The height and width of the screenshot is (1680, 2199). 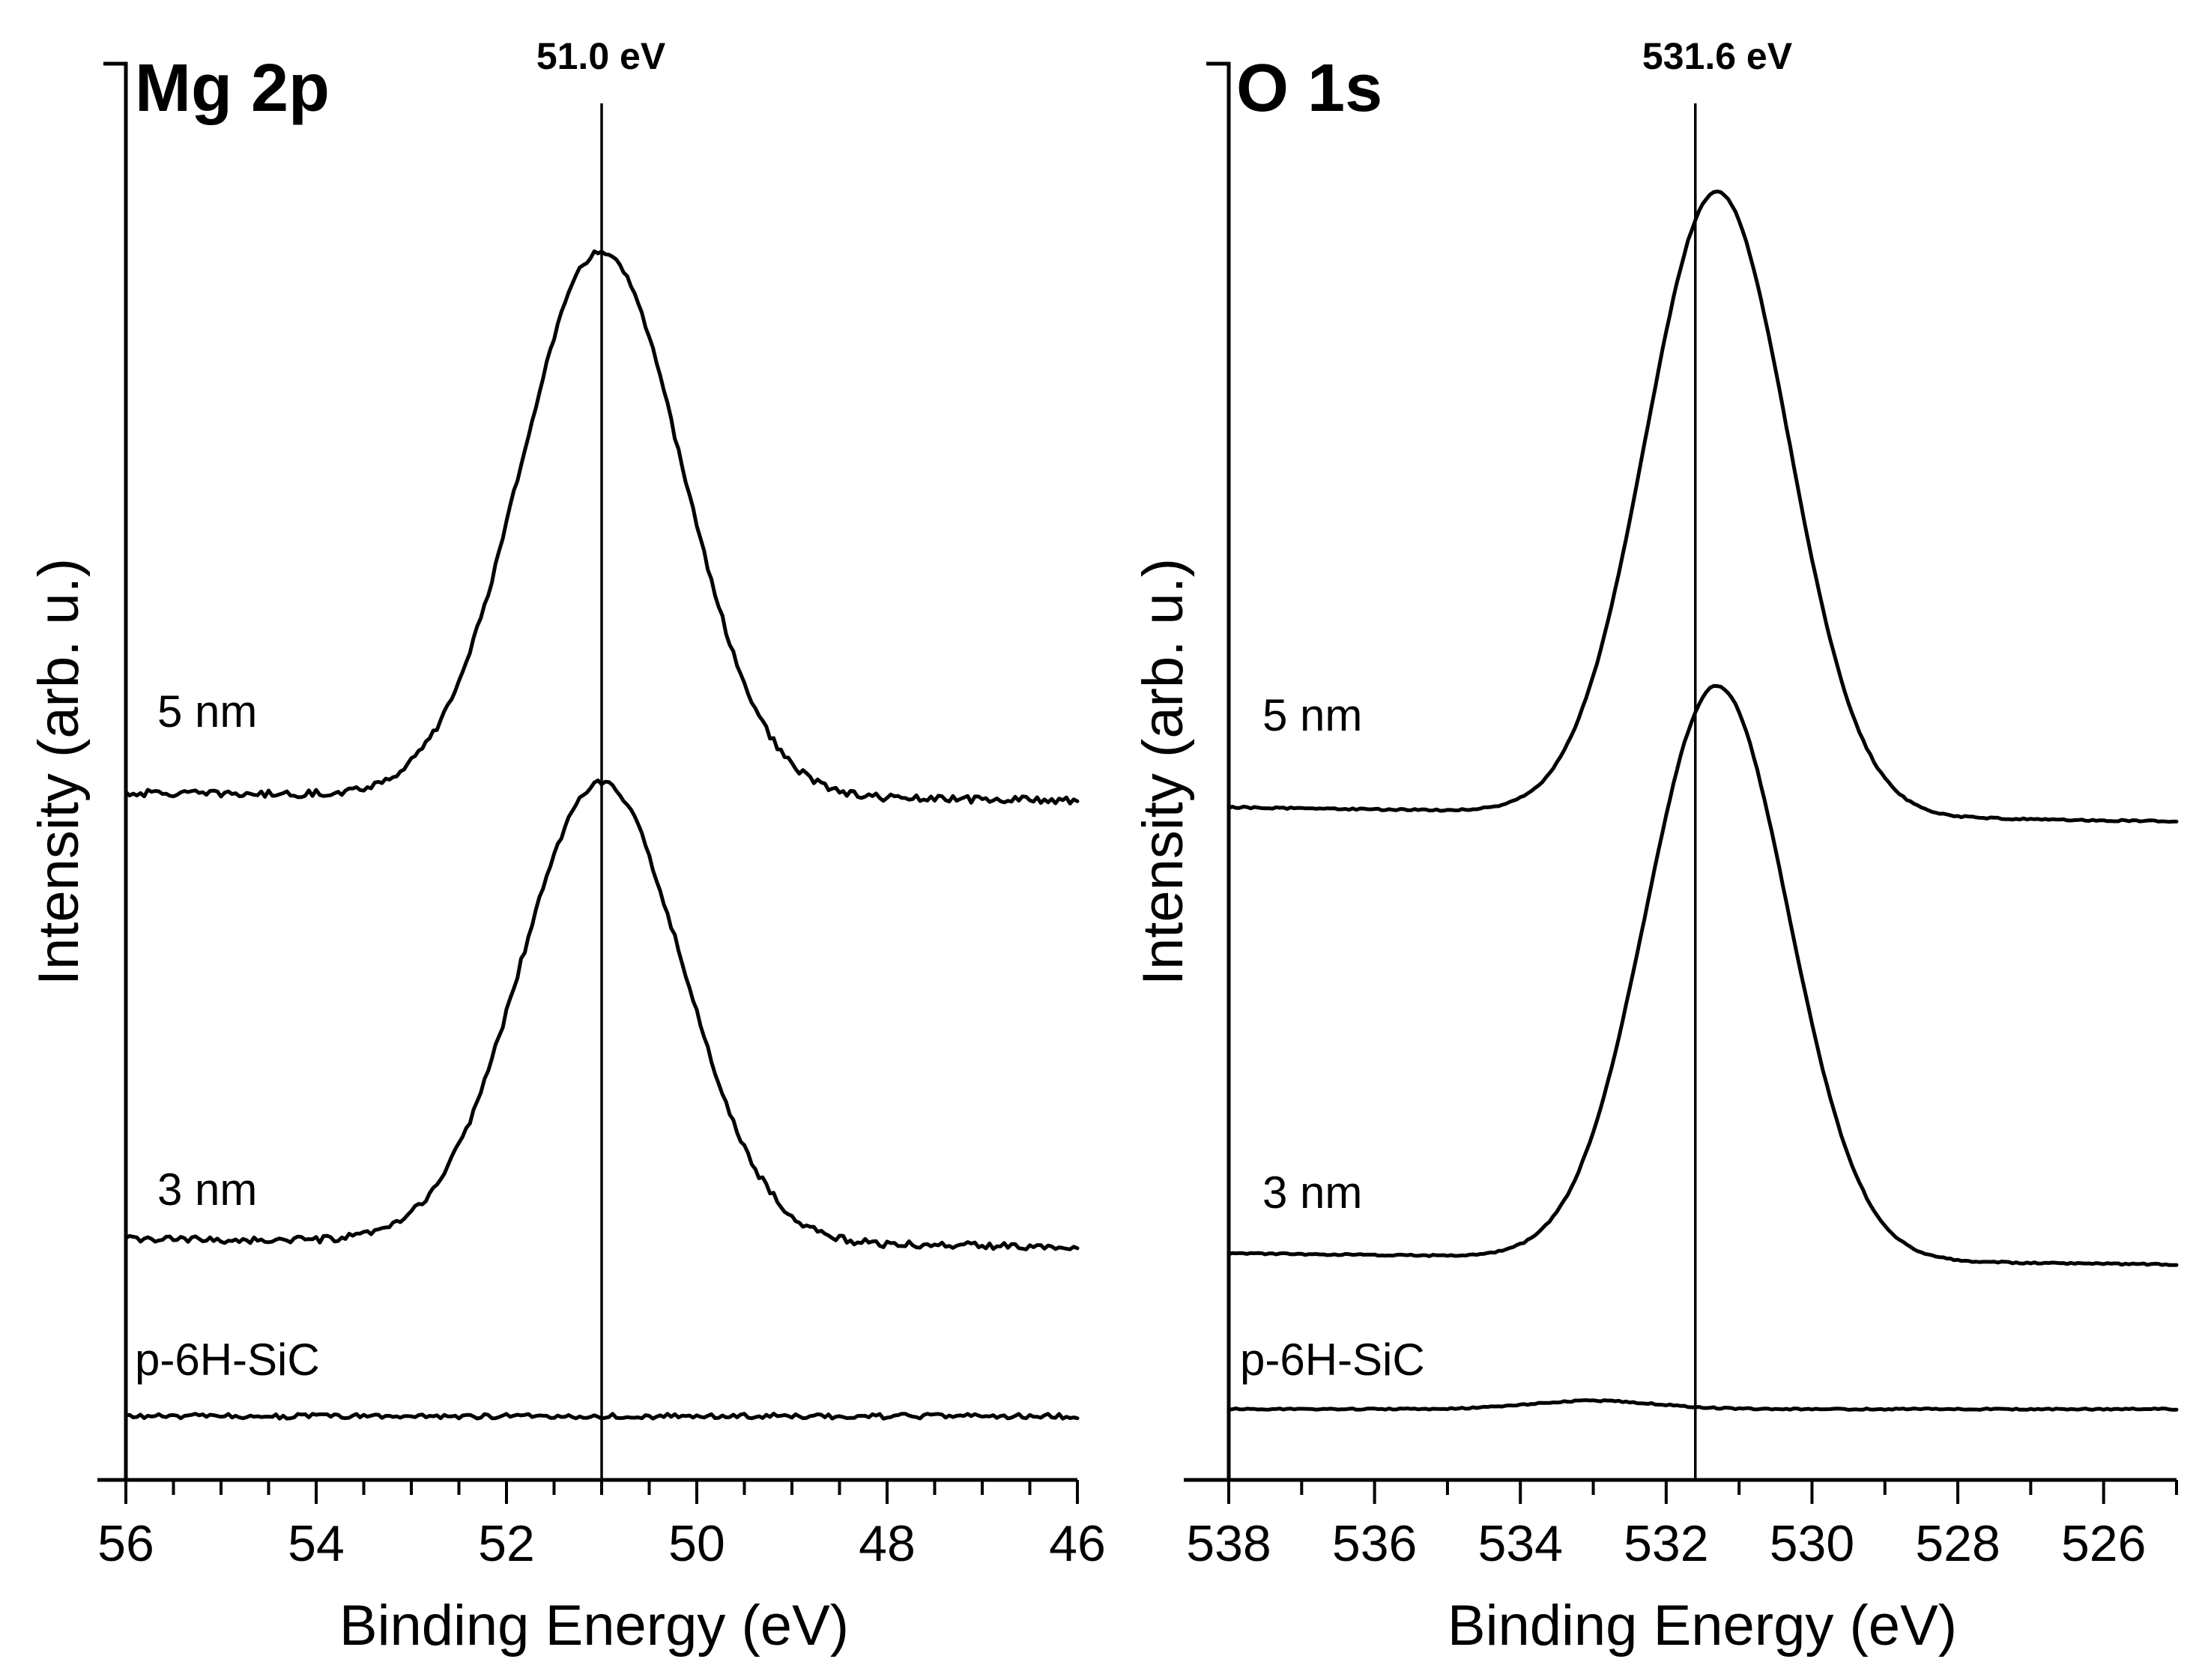 I want to click on series-line-3-nm, so click(x=602, y=1015).